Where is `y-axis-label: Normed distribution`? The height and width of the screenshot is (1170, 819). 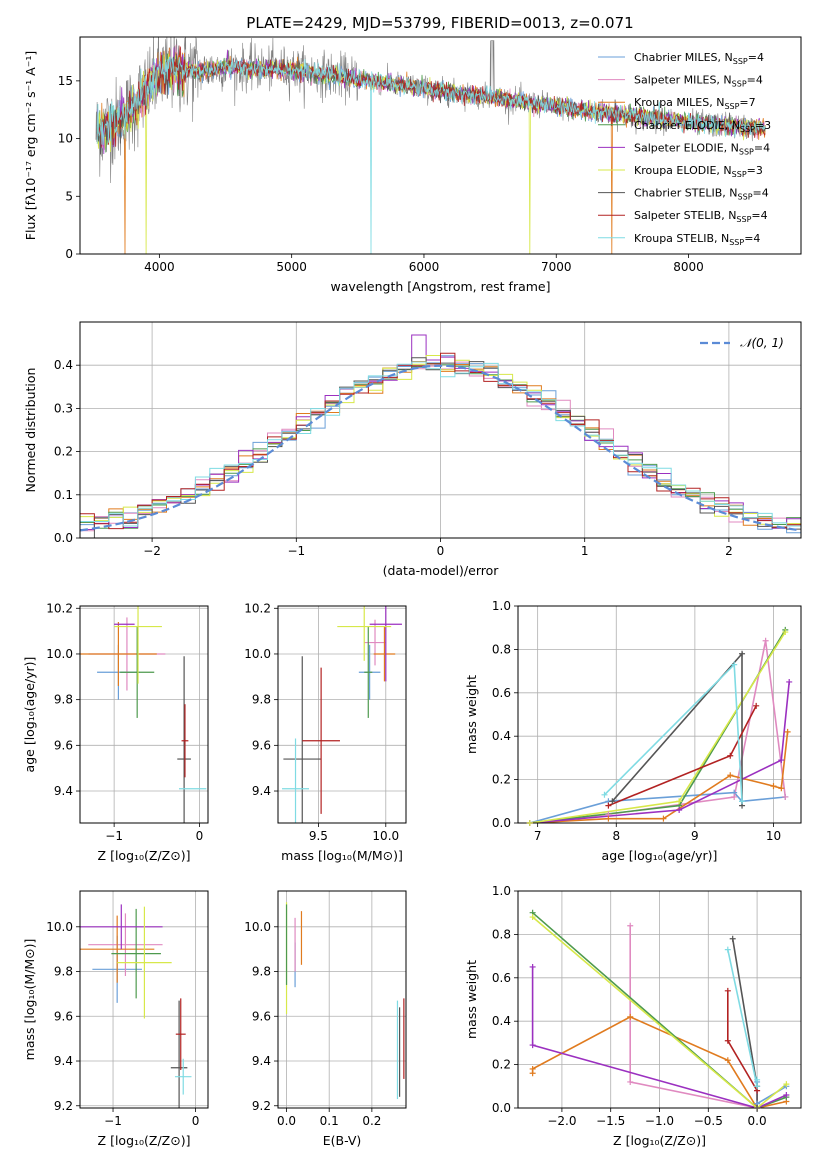
y-axis-label: Normed distribution is located at coordinates (30, 430).